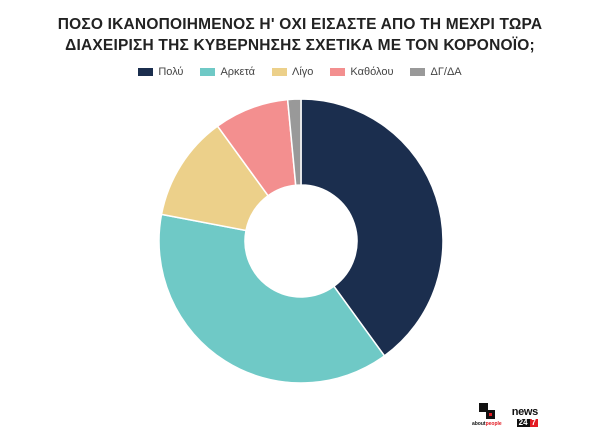  What do you see at coordinates (525, 412) in the screenshot?
I see `news247-word: news` at bounding box center [525, 412].